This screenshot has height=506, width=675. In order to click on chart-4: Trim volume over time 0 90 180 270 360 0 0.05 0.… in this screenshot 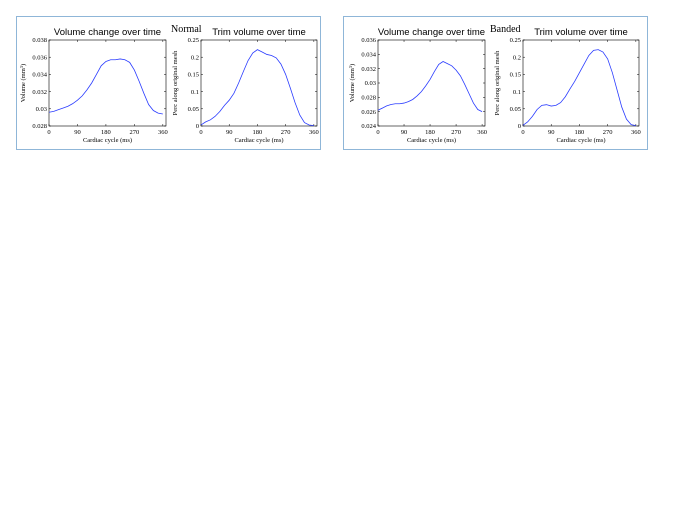, I will do `click(567, 85)`.